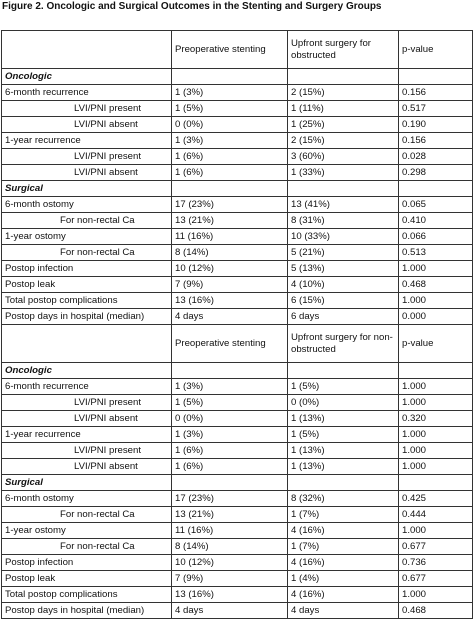  Describe the element at coordinates (343, 172) in the screenshot. I see `table-cell: 1 (33%)` at that location.